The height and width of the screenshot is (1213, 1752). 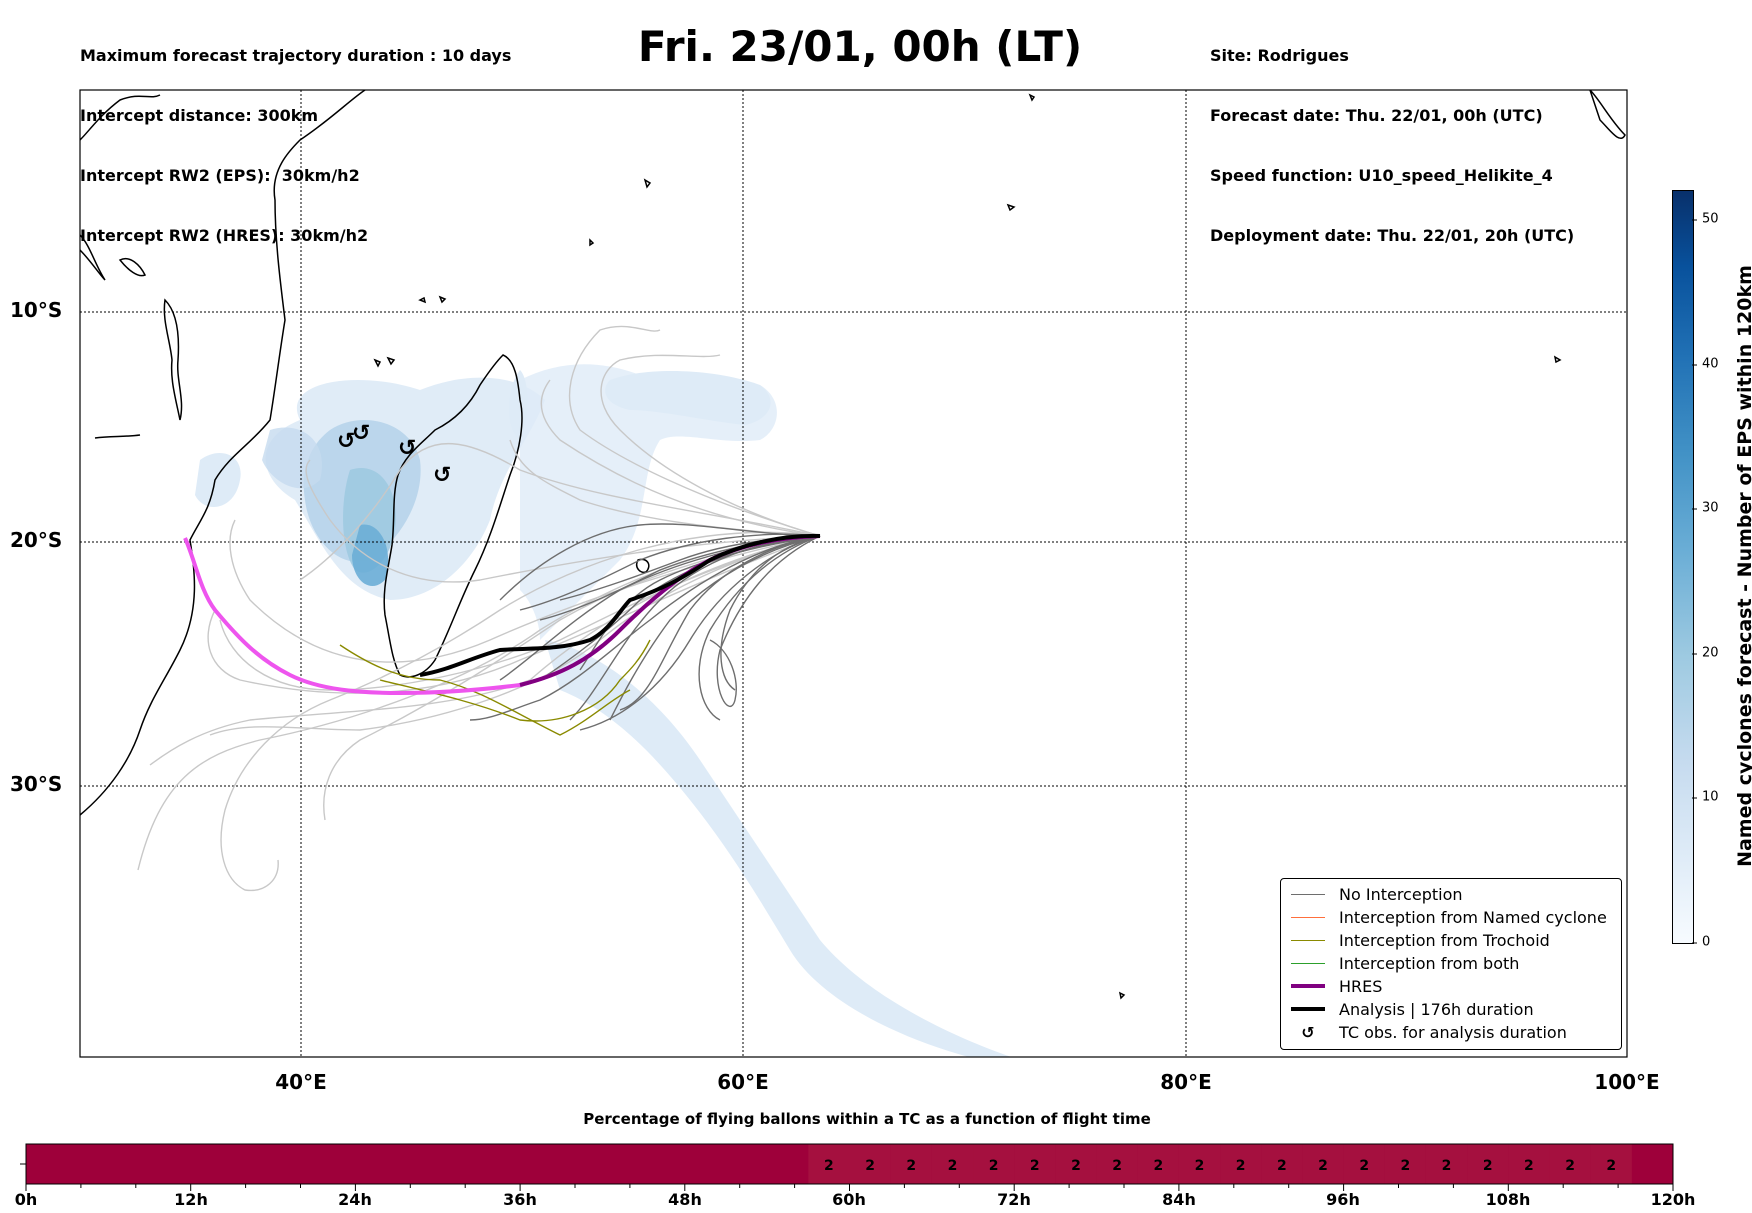 What do you see at coordinates (224, 235) in the screenshot?
I see `intercept-hres-text: Intercept RW2 (HRES): 30km/h2` at bounding box center [224, 235].